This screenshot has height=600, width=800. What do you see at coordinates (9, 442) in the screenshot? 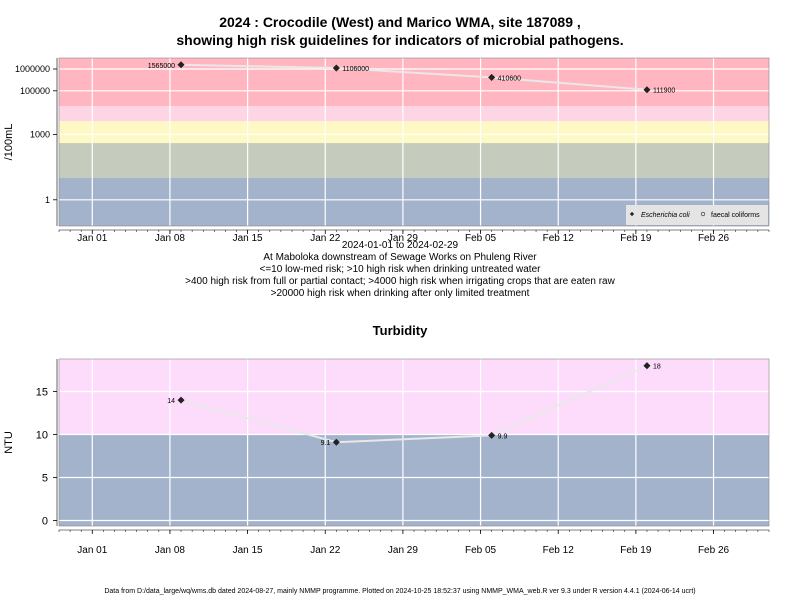
I see `y-axis-label: NTU` at bounding box center [9, 442].